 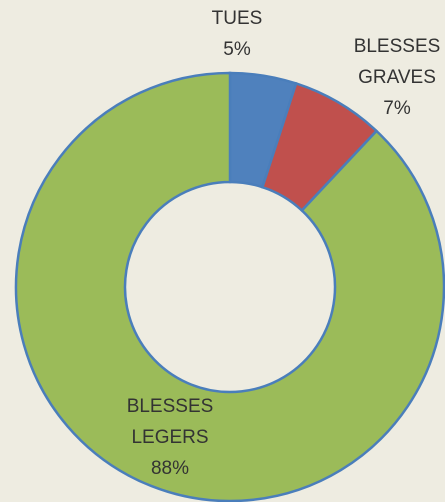 I want to click on slice-label: BLESSES LEGERS, so click(x=170, y=422).